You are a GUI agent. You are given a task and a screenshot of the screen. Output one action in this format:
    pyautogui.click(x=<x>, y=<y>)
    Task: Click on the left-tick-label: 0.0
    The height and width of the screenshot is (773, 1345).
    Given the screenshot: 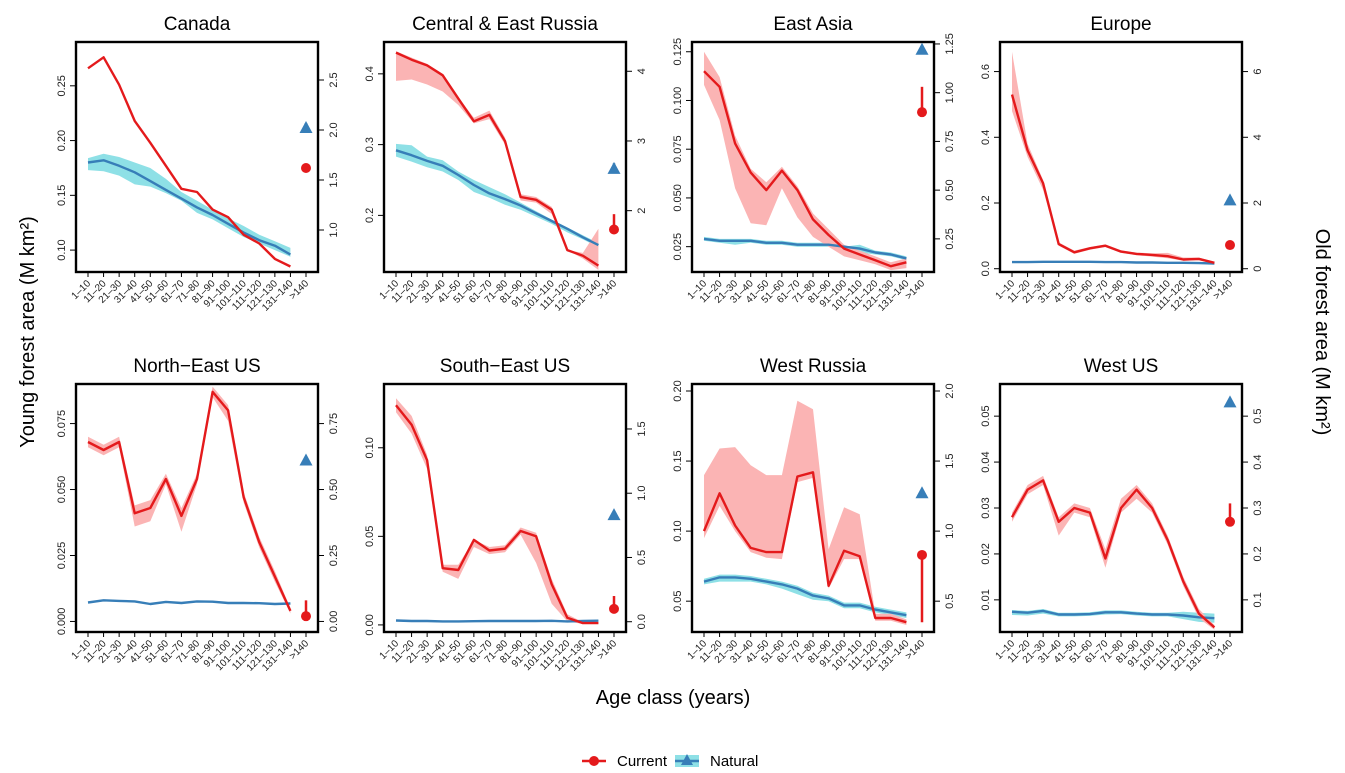 What is the action you would take?
    pyautogui.click(x=986, y=268)
    